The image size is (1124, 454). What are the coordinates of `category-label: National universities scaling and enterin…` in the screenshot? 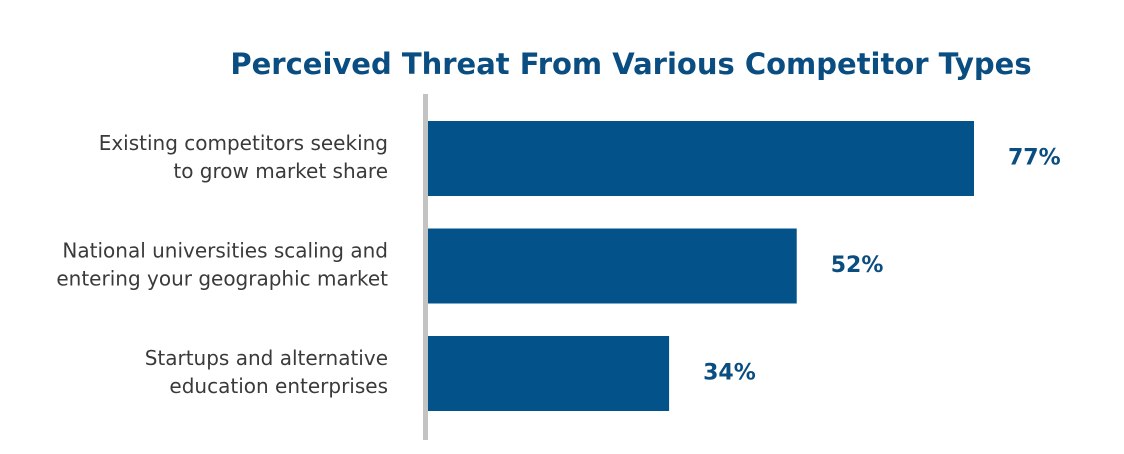 It's located at (222, 265).